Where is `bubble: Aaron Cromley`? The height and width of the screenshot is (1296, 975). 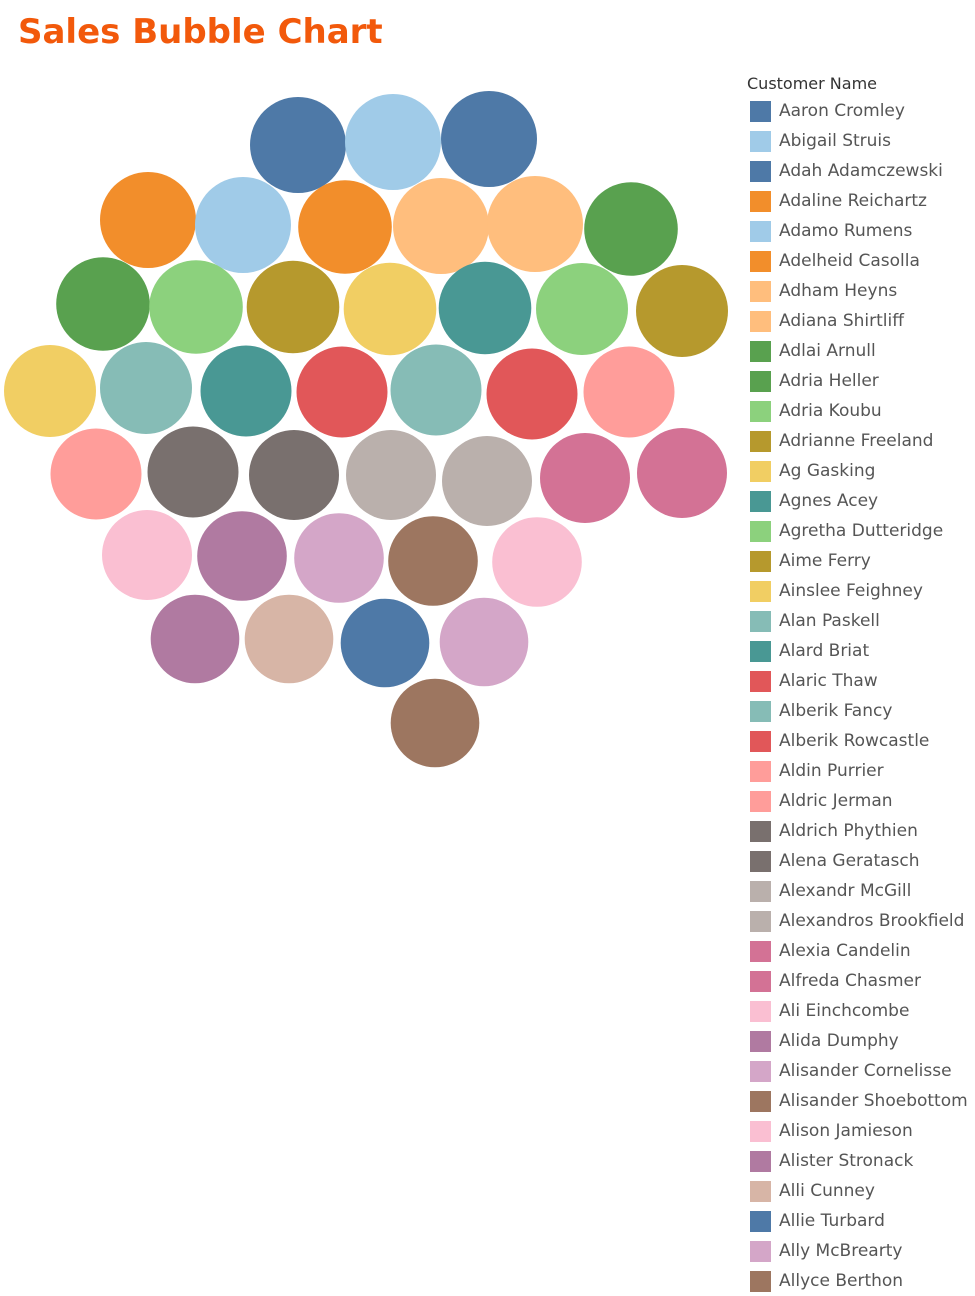
bubble: Aaron Cromley is located at coordinates (298, 145).